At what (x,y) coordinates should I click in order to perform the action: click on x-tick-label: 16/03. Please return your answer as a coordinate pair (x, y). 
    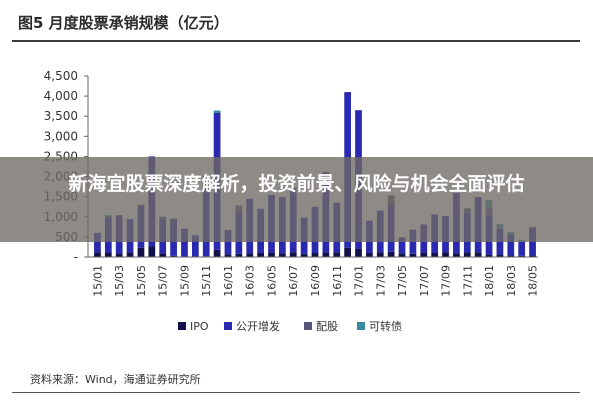
    Looking at the image, I should click on (250, 281).